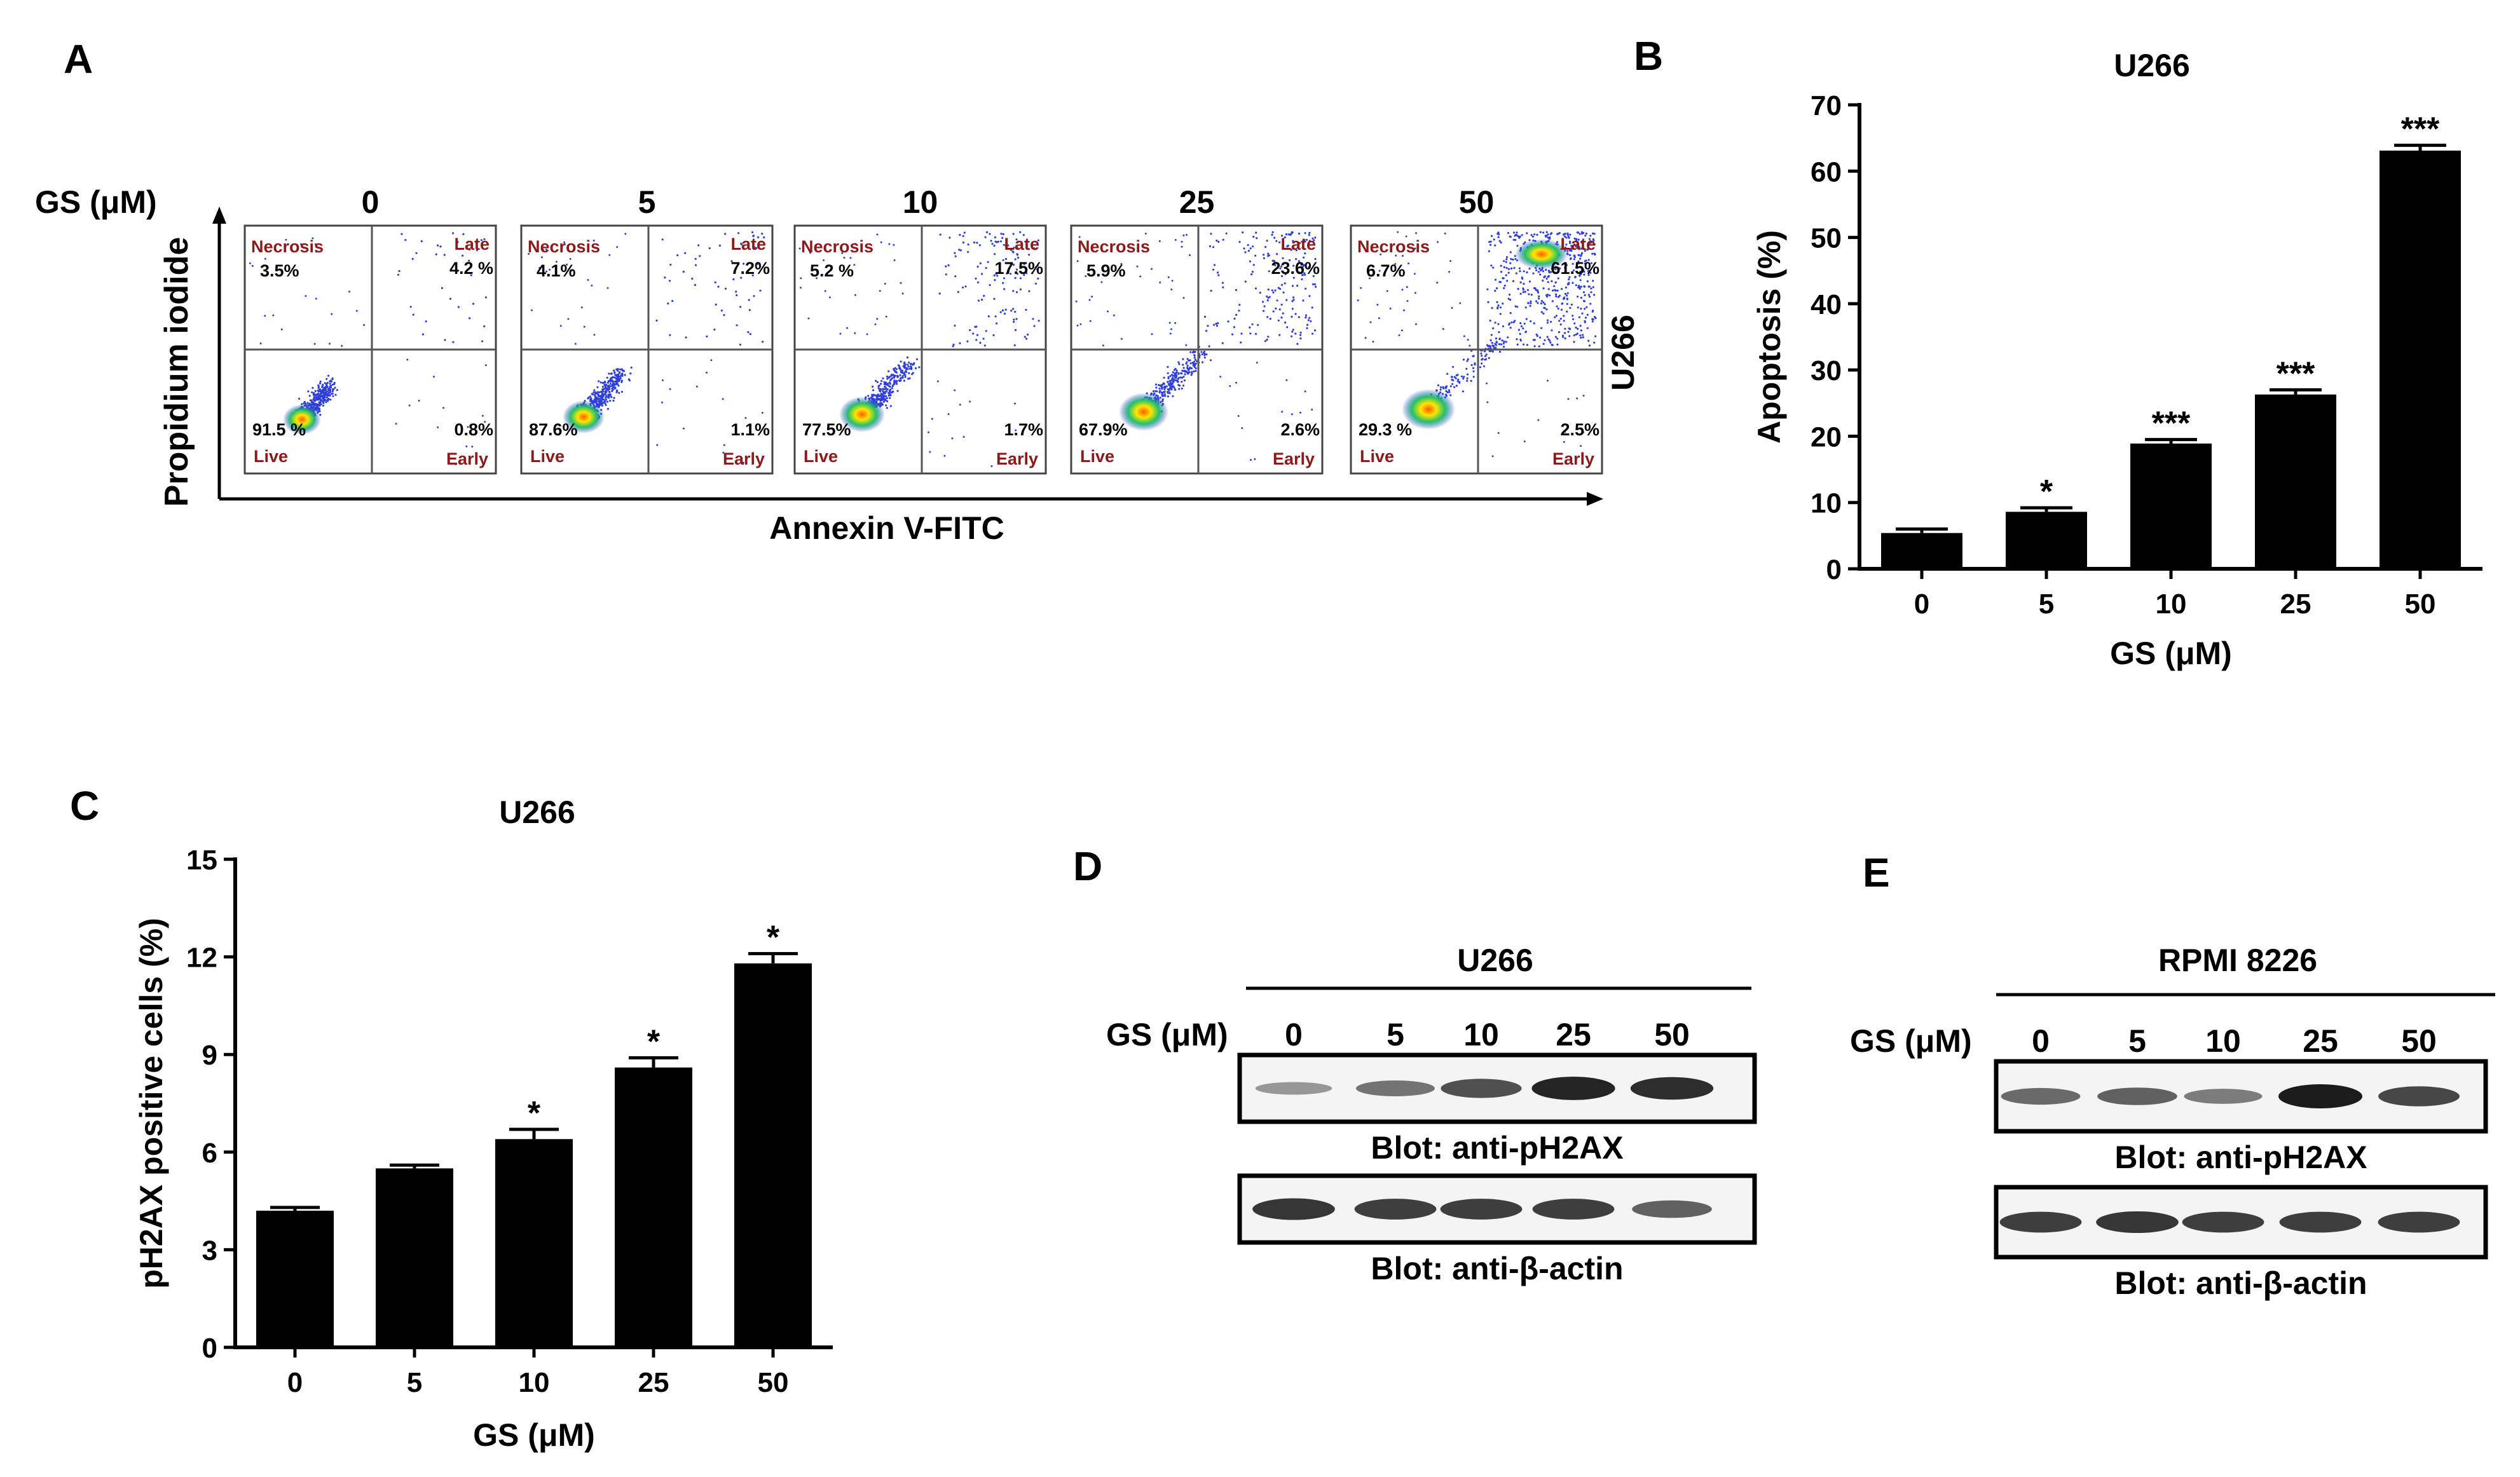 The width and height of the screenshot is (2520, 1477). Describe the element at coordinates (414, 1382) in the screenshot. I see `chart-x-tick-label: 5` at that location.